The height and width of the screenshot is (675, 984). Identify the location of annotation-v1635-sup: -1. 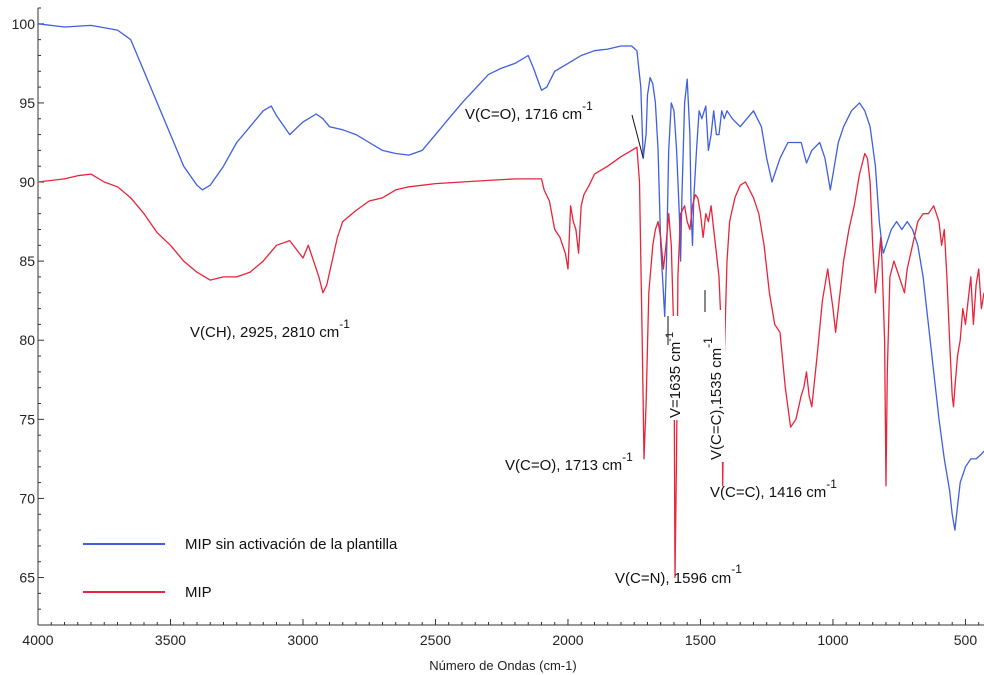
(670, 337).